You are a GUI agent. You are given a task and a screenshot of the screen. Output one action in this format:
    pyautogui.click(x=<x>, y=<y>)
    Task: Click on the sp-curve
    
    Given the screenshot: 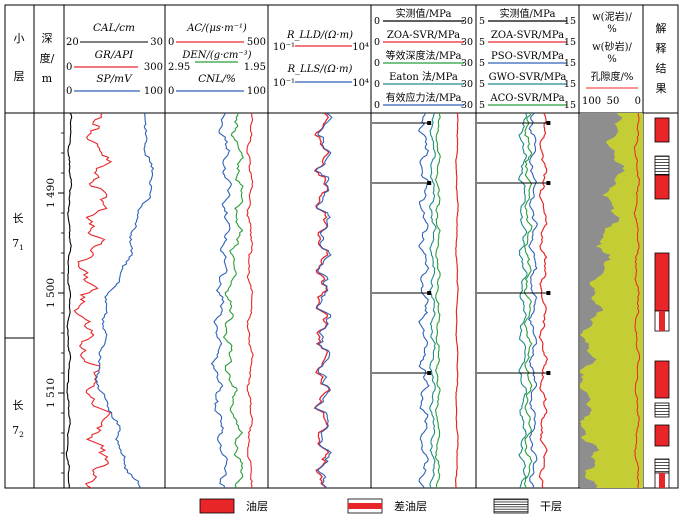 What is the action you would take?
    pyautogui.click(x=124, y=300)
    